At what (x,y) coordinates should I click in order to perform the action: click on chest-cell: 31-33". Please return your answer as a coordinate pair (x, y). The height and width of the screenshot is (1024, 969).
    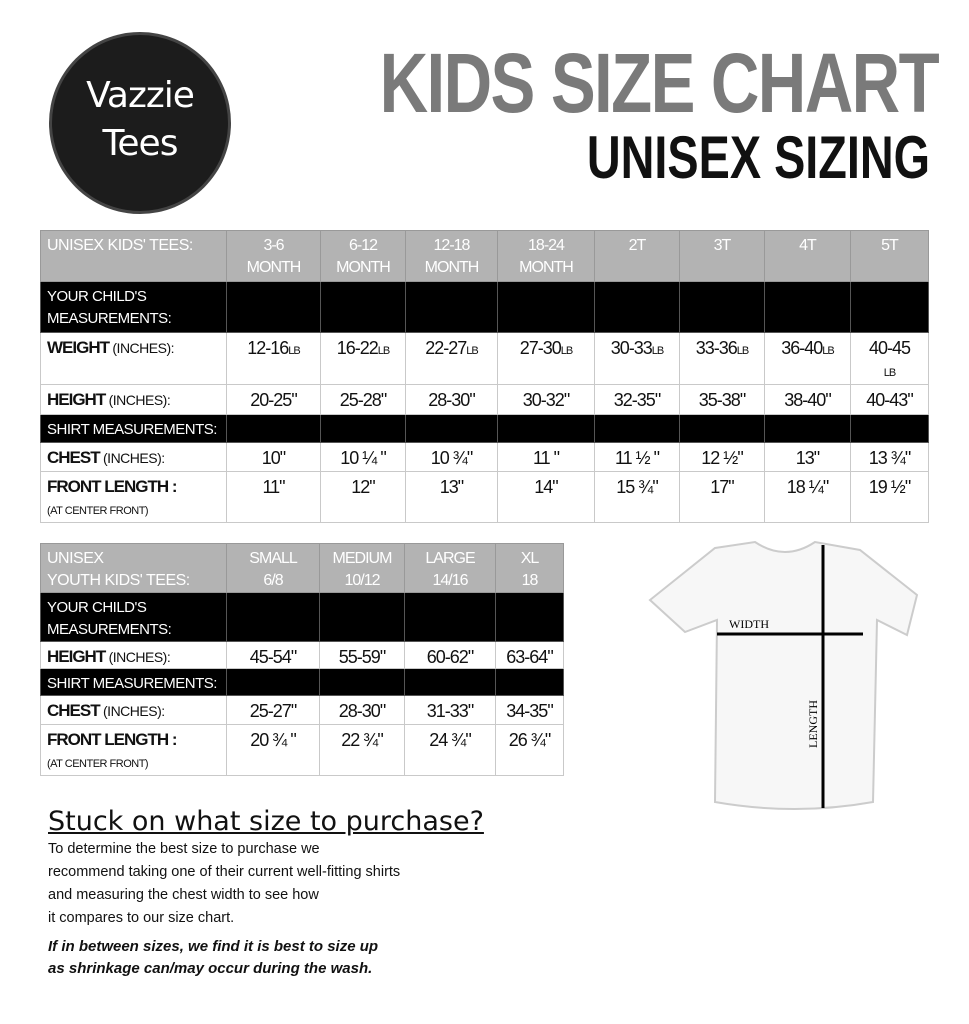
    Looking at the image, I should click on (450, 710).